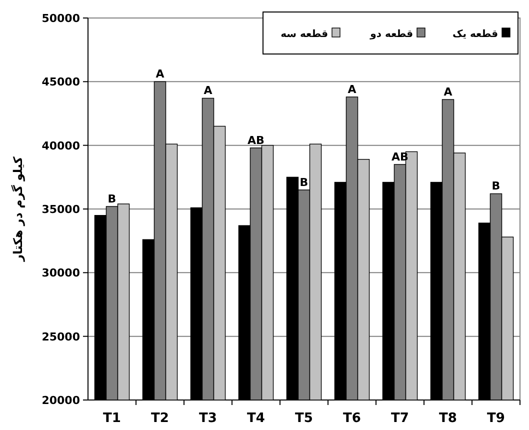 This screenshot has height=430, width=529. Describe the element at coordinates (496, 418) in the screenshot. I see `x-tick-label: T9` at that location.